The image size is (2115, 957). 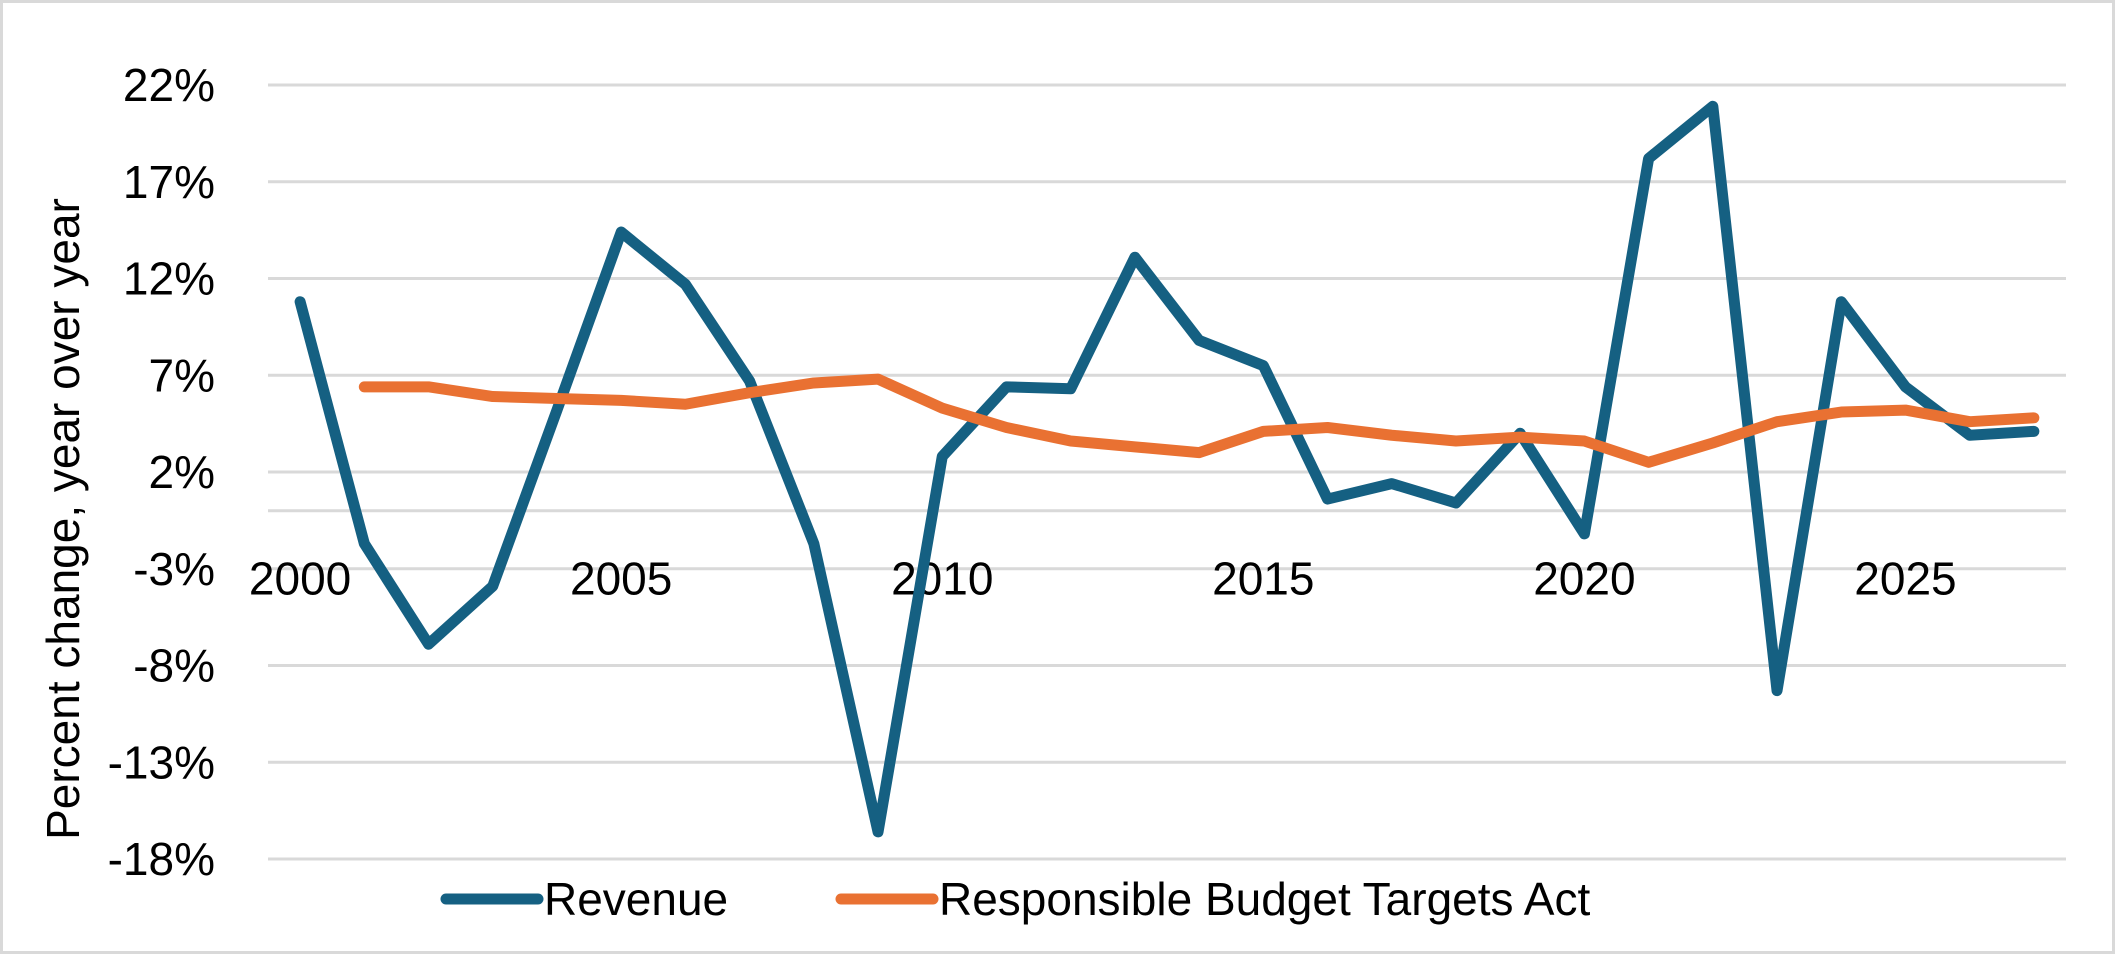 What do you see at coordinates (174, 666) in the screenshot?
I see `y-tick-label: -8%` at bounding box center [174, 666].